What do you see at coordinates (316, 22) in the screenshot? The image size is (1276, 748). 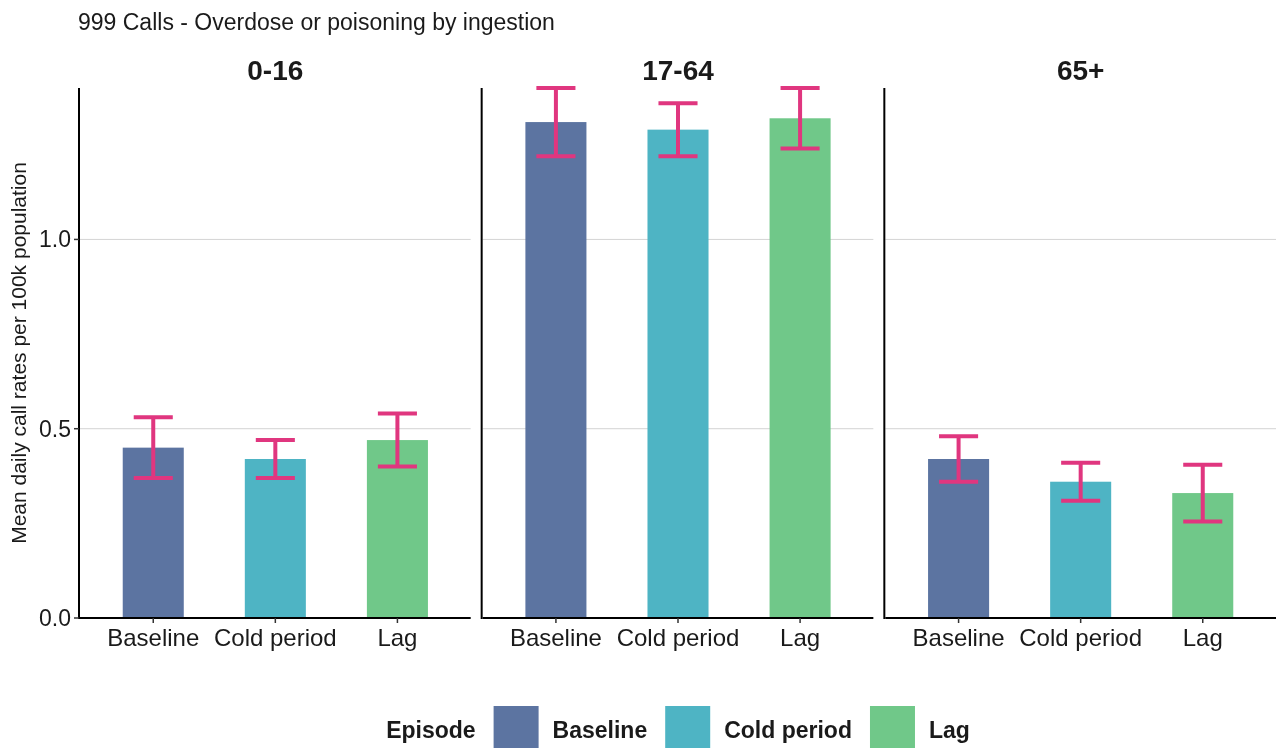 I see `text: 999 Calls - Overdose or poisoning by ingestion` at bounding box center [316, 22].